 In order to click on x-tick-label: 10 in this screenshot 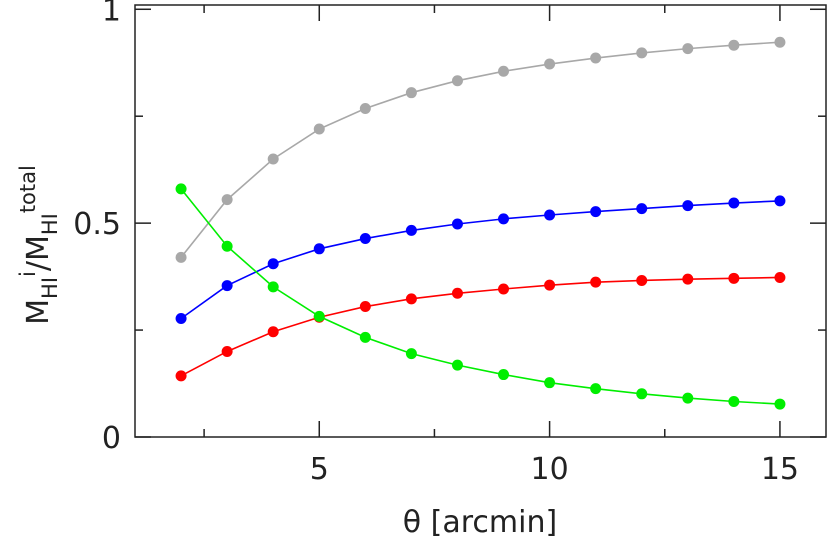, I will do `click(550, 469)`.